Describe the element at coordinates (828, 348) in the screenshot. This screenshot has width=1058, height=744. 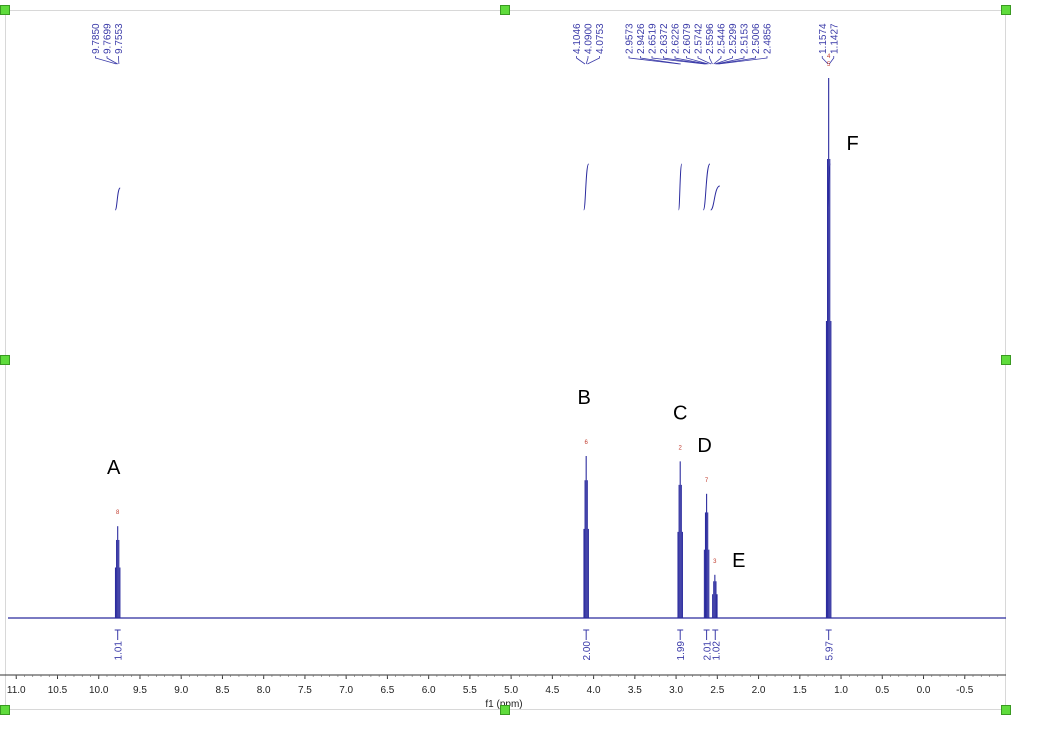
I see `peak-f` at that location.